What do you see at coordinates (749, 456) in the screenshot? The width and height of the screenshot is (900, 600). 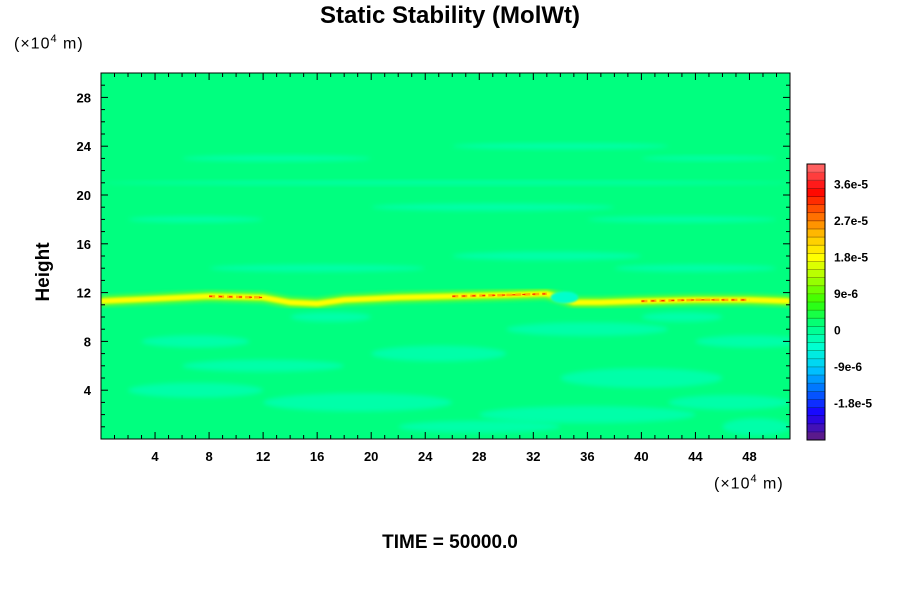 I see `x-tick-label: 48` at bounding box center [749, 456].